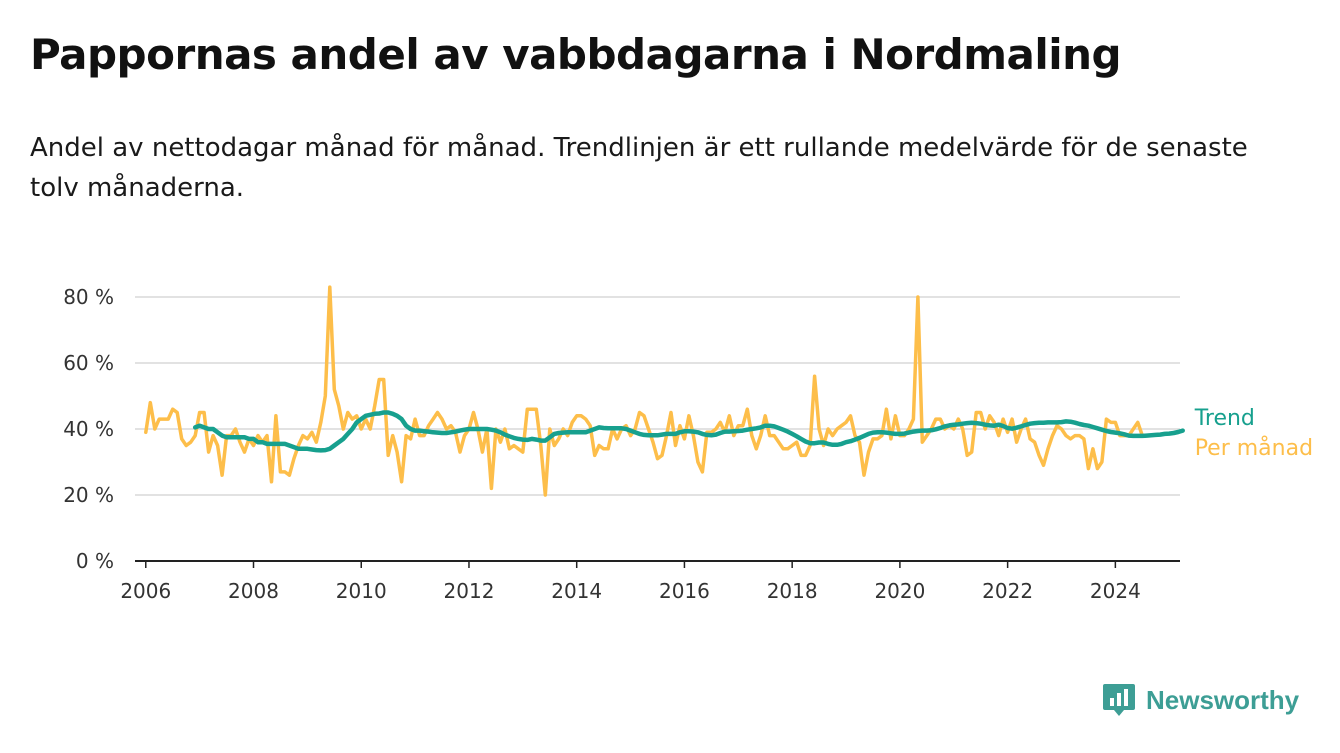 Image resolution: width=1340 pixels, height=753 pixels. What do you see at coordinates (145, 591) in the screenshot?
I see `x-tick-label: 2006` at bounding box center [145, 591].